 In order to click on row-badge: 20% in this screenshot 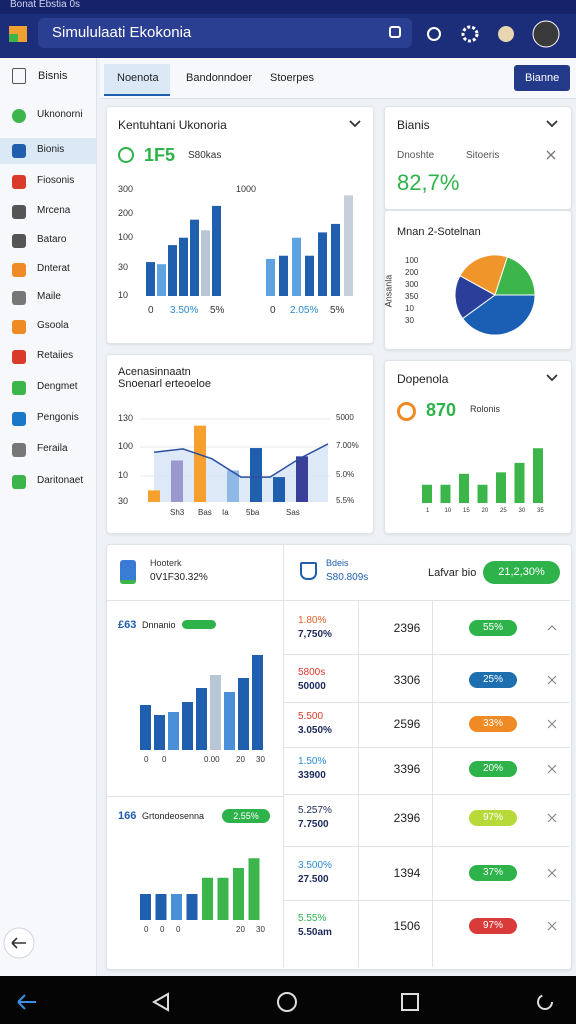, I will do `click(493, 769)`.